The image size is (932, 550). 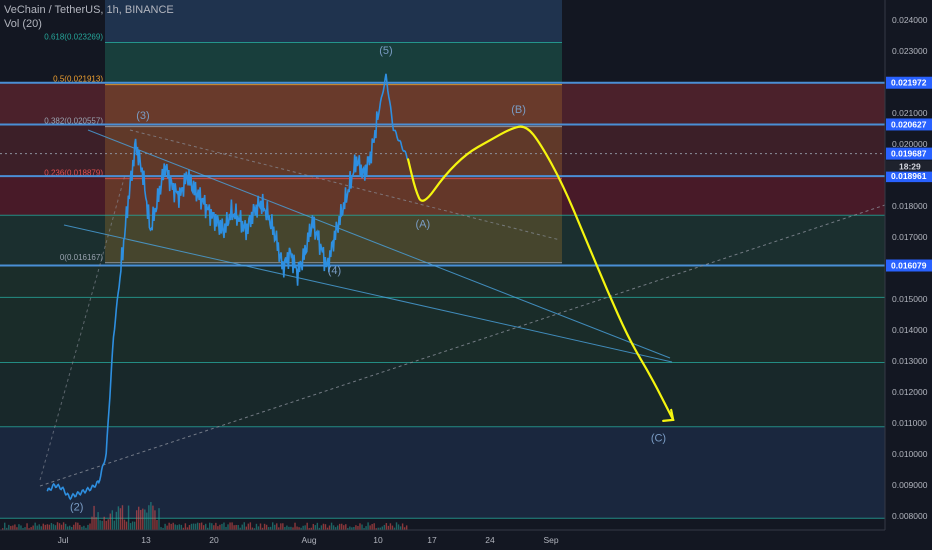 I want to click on countdown-label: 18:29, so click(x=910, y=167).